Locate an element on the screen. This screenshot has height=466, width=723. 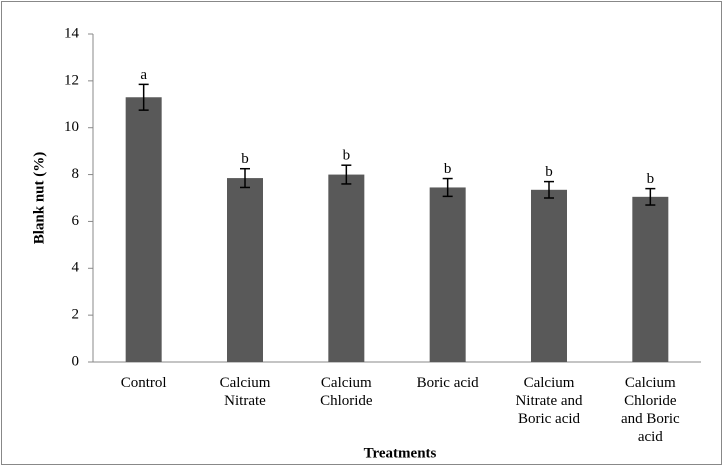
x-tick-label: Calcium Nitrate is located at coordinates (245, 392).